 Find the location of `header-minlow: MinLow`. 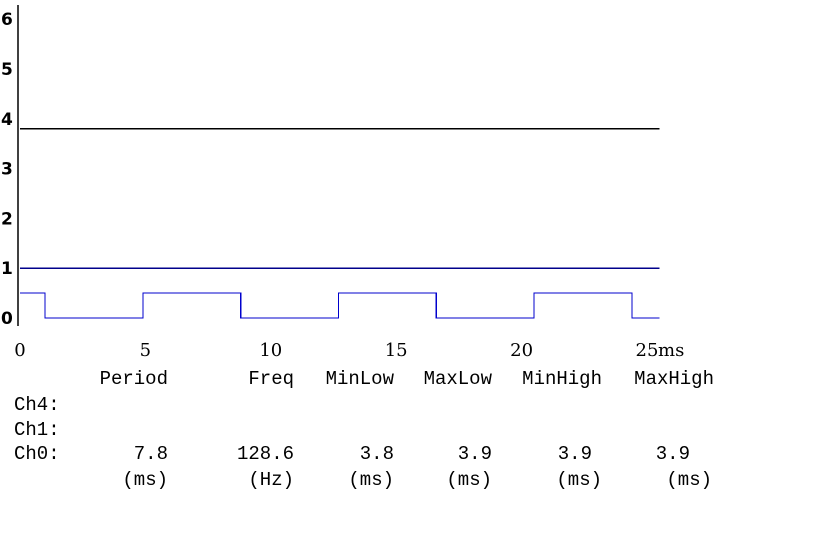

header-minlow: MinLow is located at coordinates (359, 379).